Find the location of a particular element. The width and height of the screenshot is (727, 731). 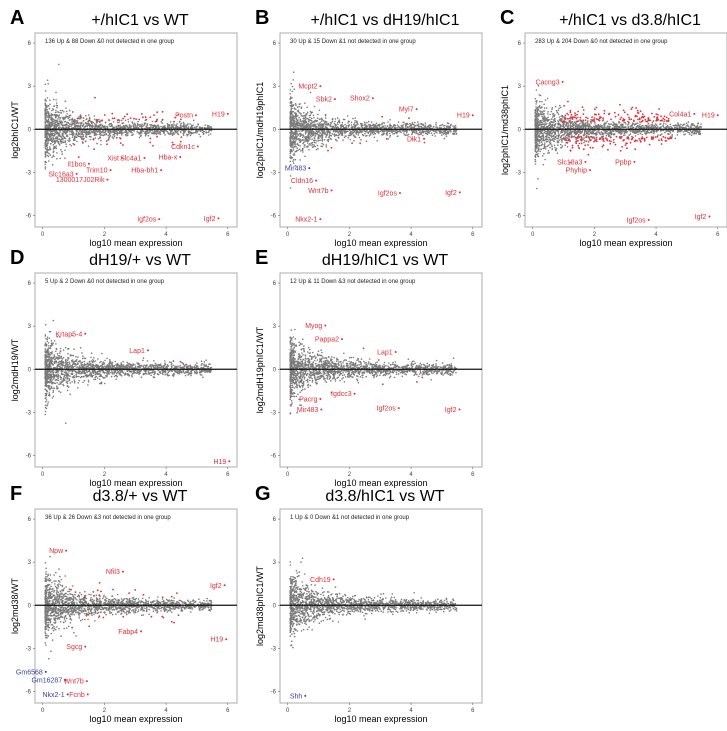

gene-label: Igf2os is located at coordinates (147, 220).